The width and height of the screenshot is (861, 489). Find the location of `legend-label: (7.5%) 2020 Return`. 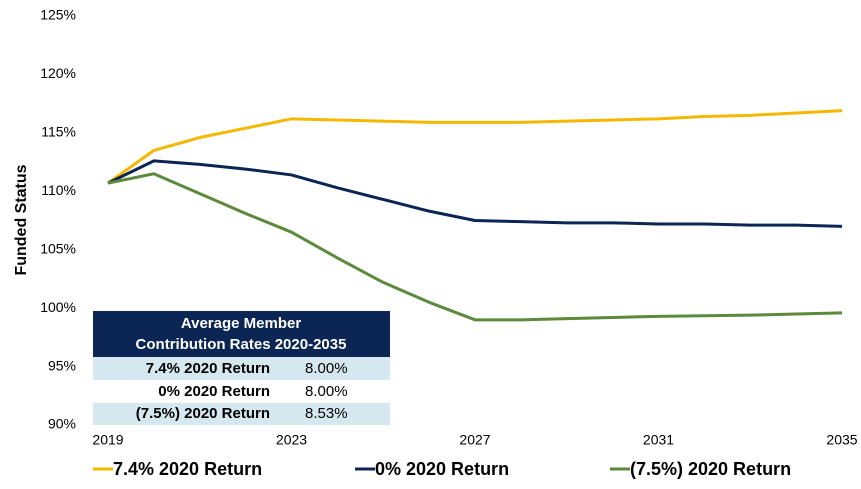

legend-label: (7.5%) 2020 Return is located at coordinates (710, 469).